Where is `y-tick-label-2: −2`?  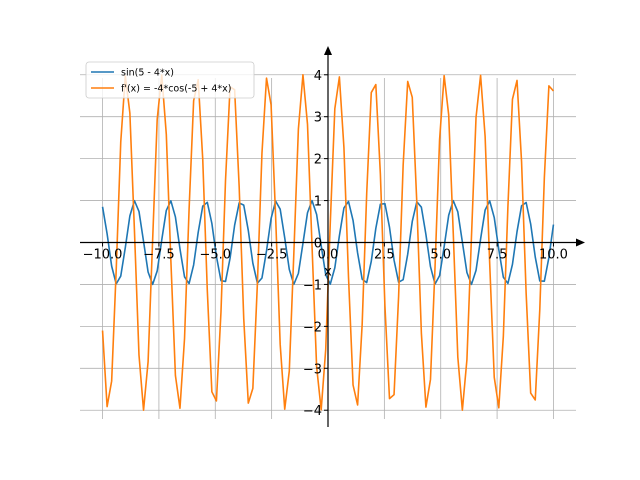
y-tick-label-2: −2 is located at coordinates (312, 327).